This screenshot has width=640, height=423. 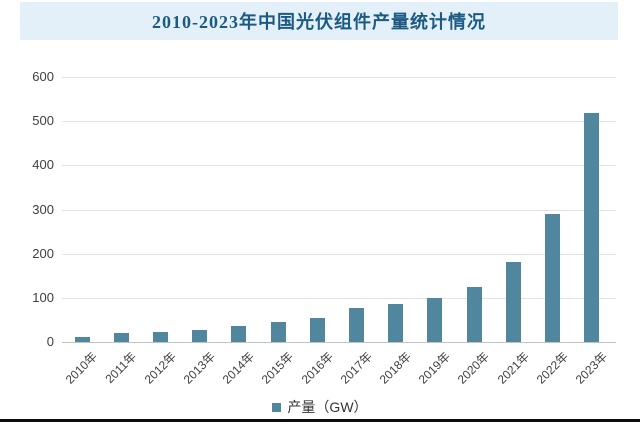 What do you see at coordinates (239, 334) in the screenshot?
I see `bar-2014` at bounding box center [239, 334].